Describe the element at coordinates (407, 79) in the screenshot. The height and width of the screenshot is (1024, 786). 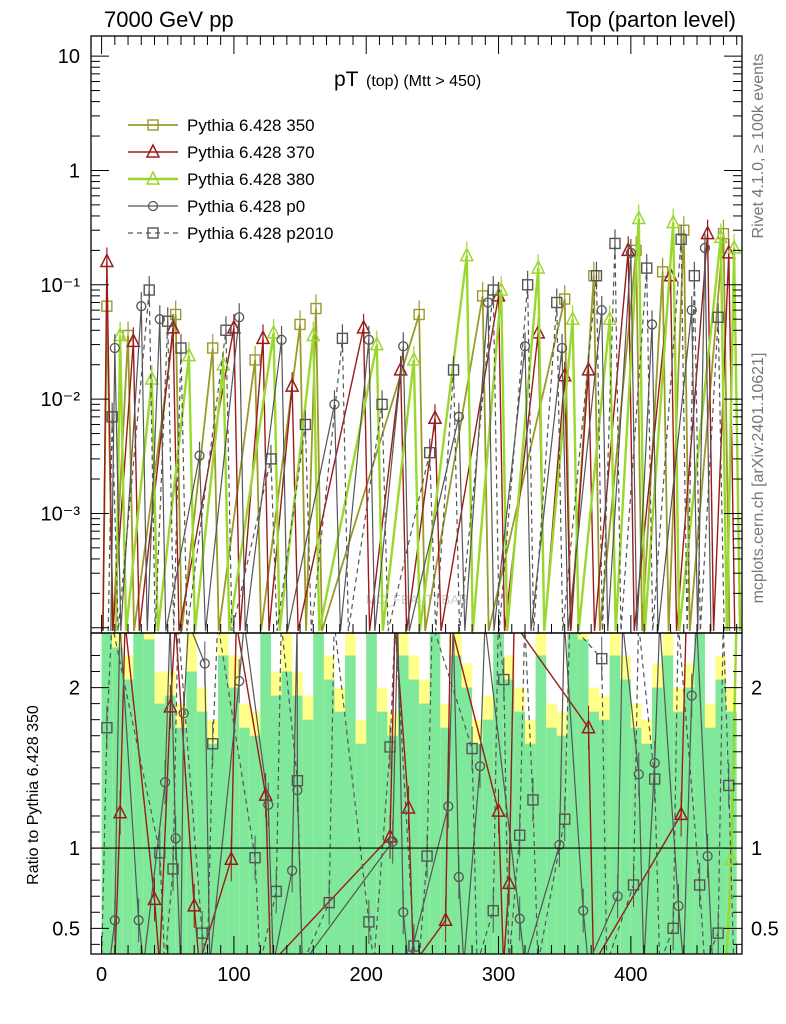
I see `chart-title: pT (top) (Mtt > 450)` at that location.